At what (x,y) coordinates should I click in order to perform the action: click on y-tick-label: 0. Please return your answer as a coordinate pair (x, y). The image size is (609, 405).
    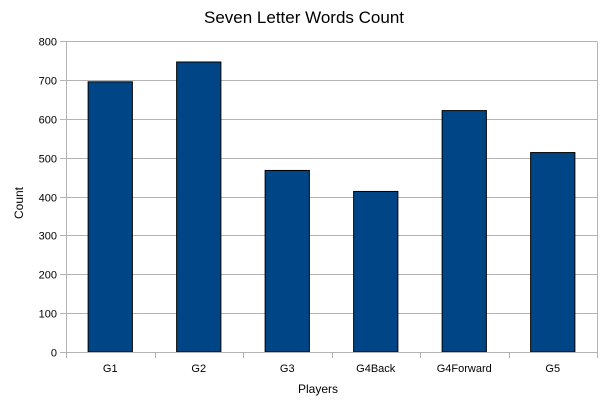
    Looking at the image, I should click on (54, 354).